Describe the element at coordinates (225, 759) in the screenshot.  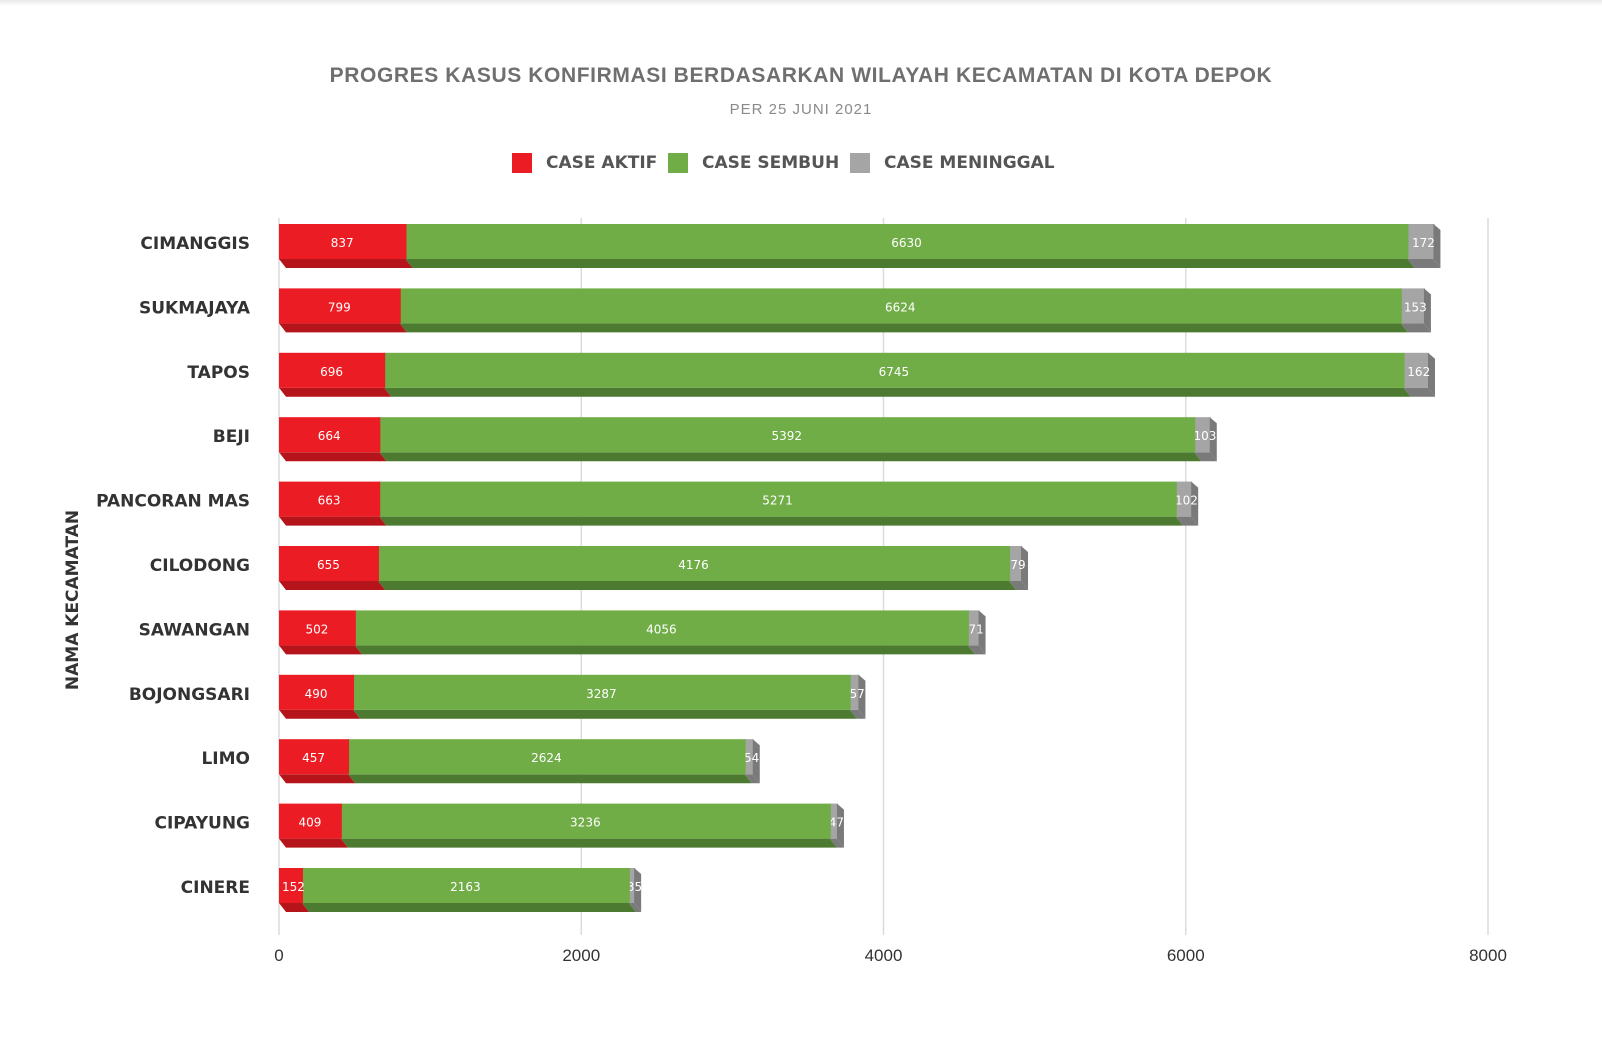
I see `category-label: LIMO` at that location.